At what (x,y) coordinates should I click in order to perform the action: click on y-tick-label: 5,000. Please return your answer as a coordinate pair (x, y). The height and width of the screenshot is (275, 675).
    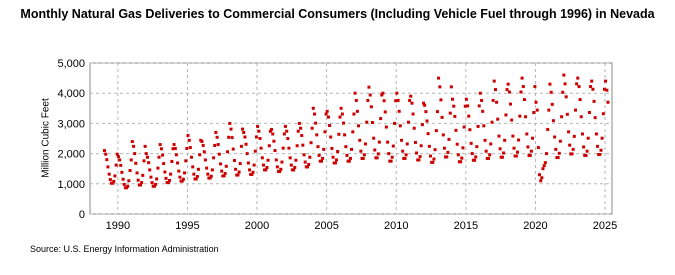
    Looking at the image, I should click on (71, 64).